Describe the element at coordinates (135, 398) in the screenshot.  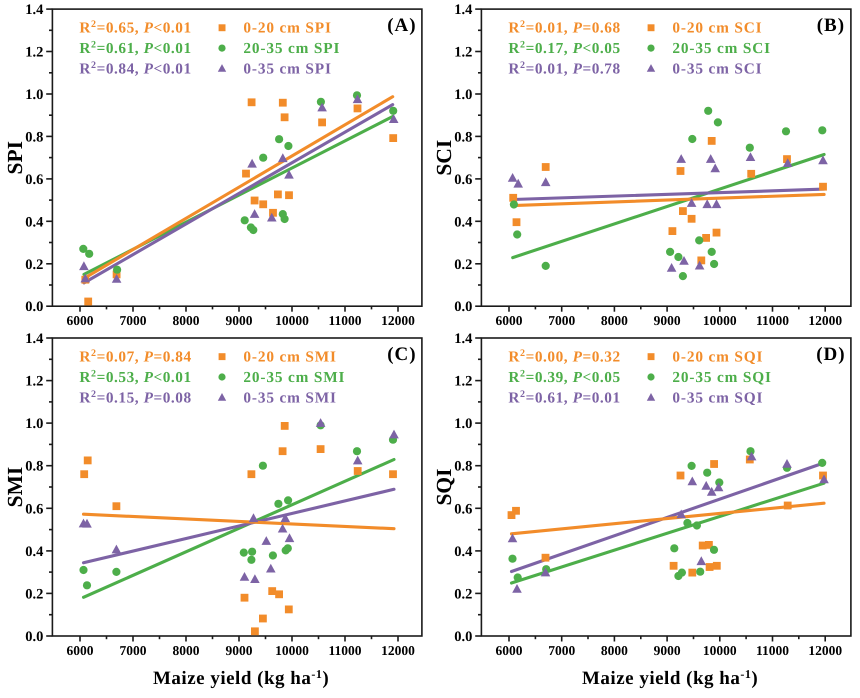
I see `svg-text: R2=0.15, P=0.08` at that location.